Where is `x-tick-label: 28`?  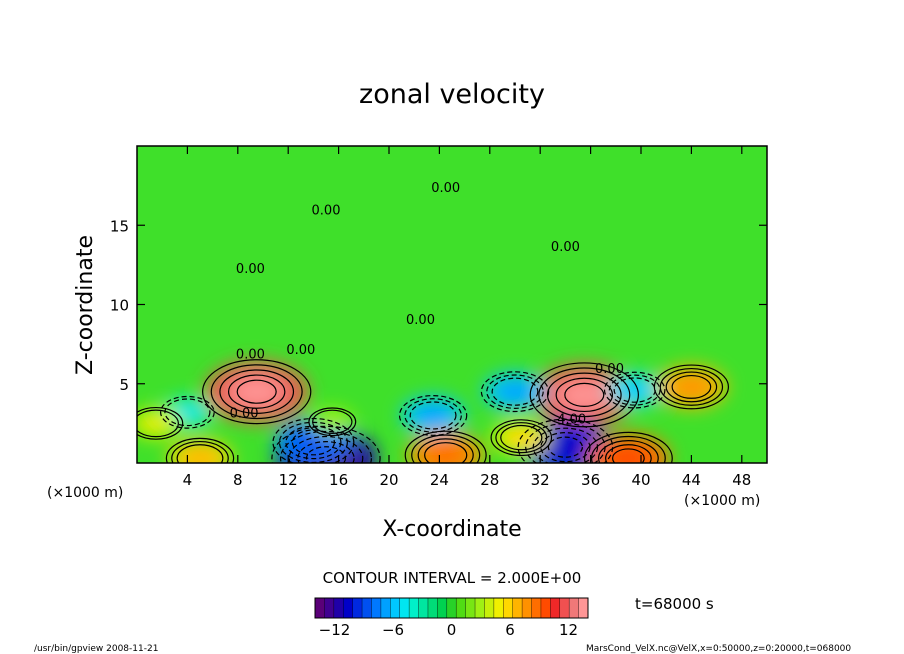 x-tick-label: 28 is located at coordinates (489, 480).